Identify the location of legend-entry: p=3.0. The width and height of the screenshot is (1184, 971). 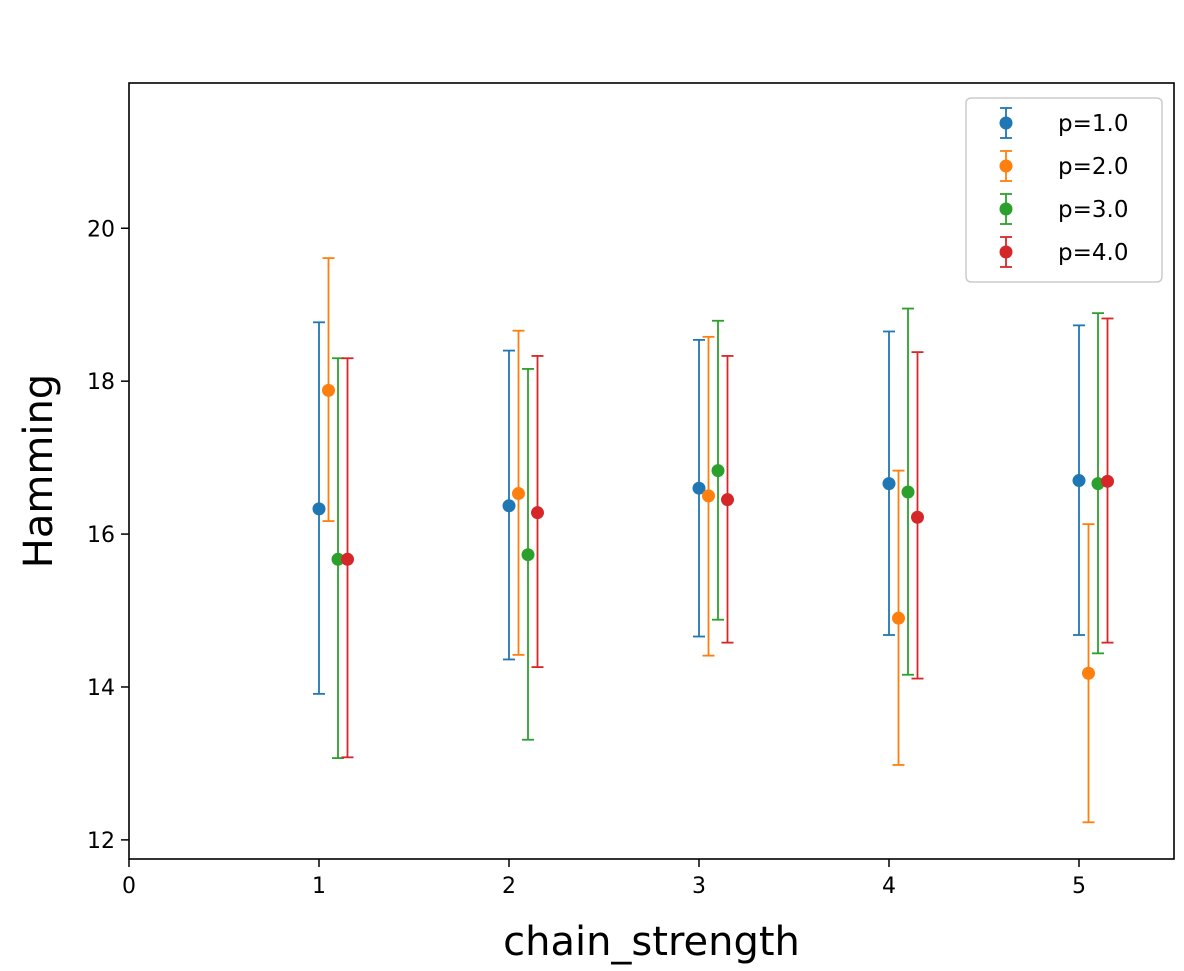
(1063, 209).